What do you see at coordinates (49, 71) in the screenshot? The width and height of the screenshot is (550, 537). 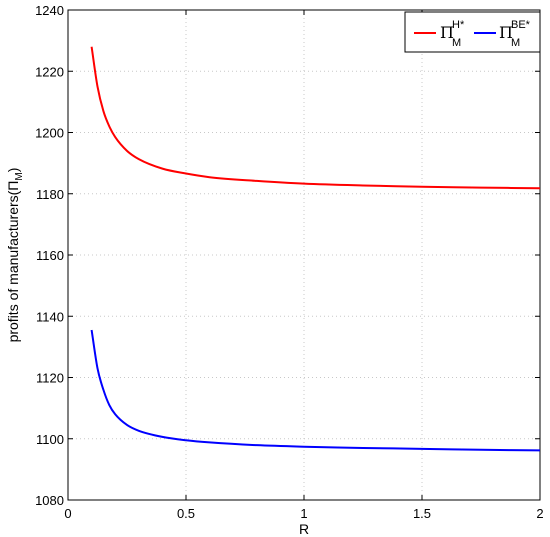 I see `y-tick-label: 1220` at bounding box center [49, 71].